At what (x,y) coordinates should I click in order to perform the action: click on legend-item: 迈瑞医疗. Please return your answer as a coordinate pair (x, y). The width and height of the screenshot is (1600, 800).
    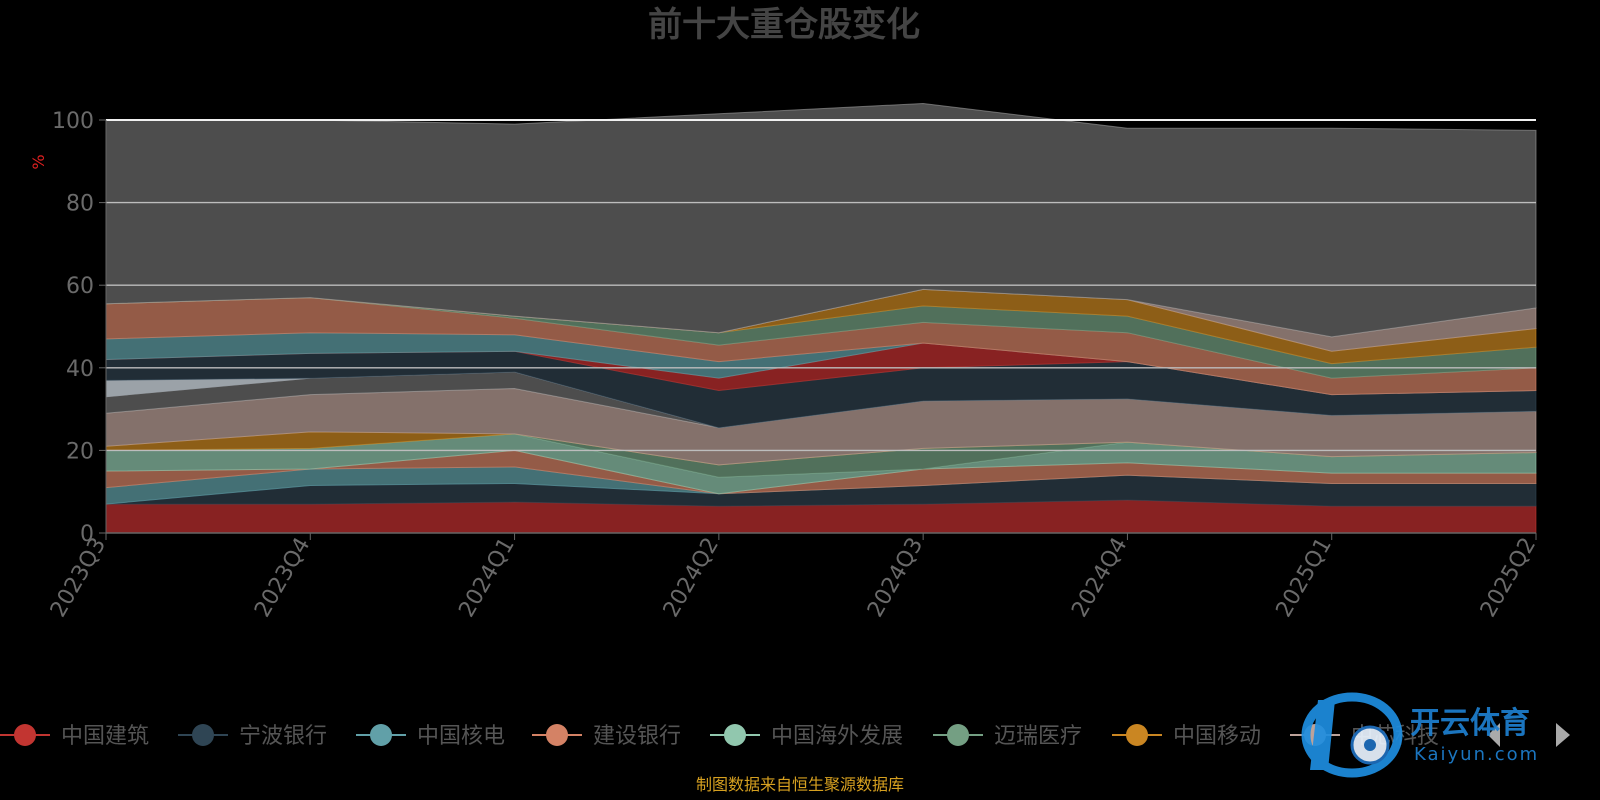
    Looking at the image, I should click on (1007, 736).